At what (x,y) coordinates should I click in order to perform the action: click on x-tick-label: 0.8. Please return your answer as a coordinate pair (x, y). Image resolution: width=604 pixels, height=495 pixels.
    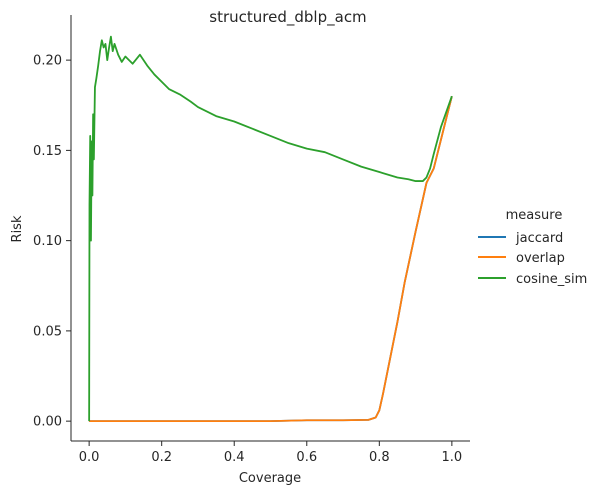
    Looking at the image, I should click on (379, 457).